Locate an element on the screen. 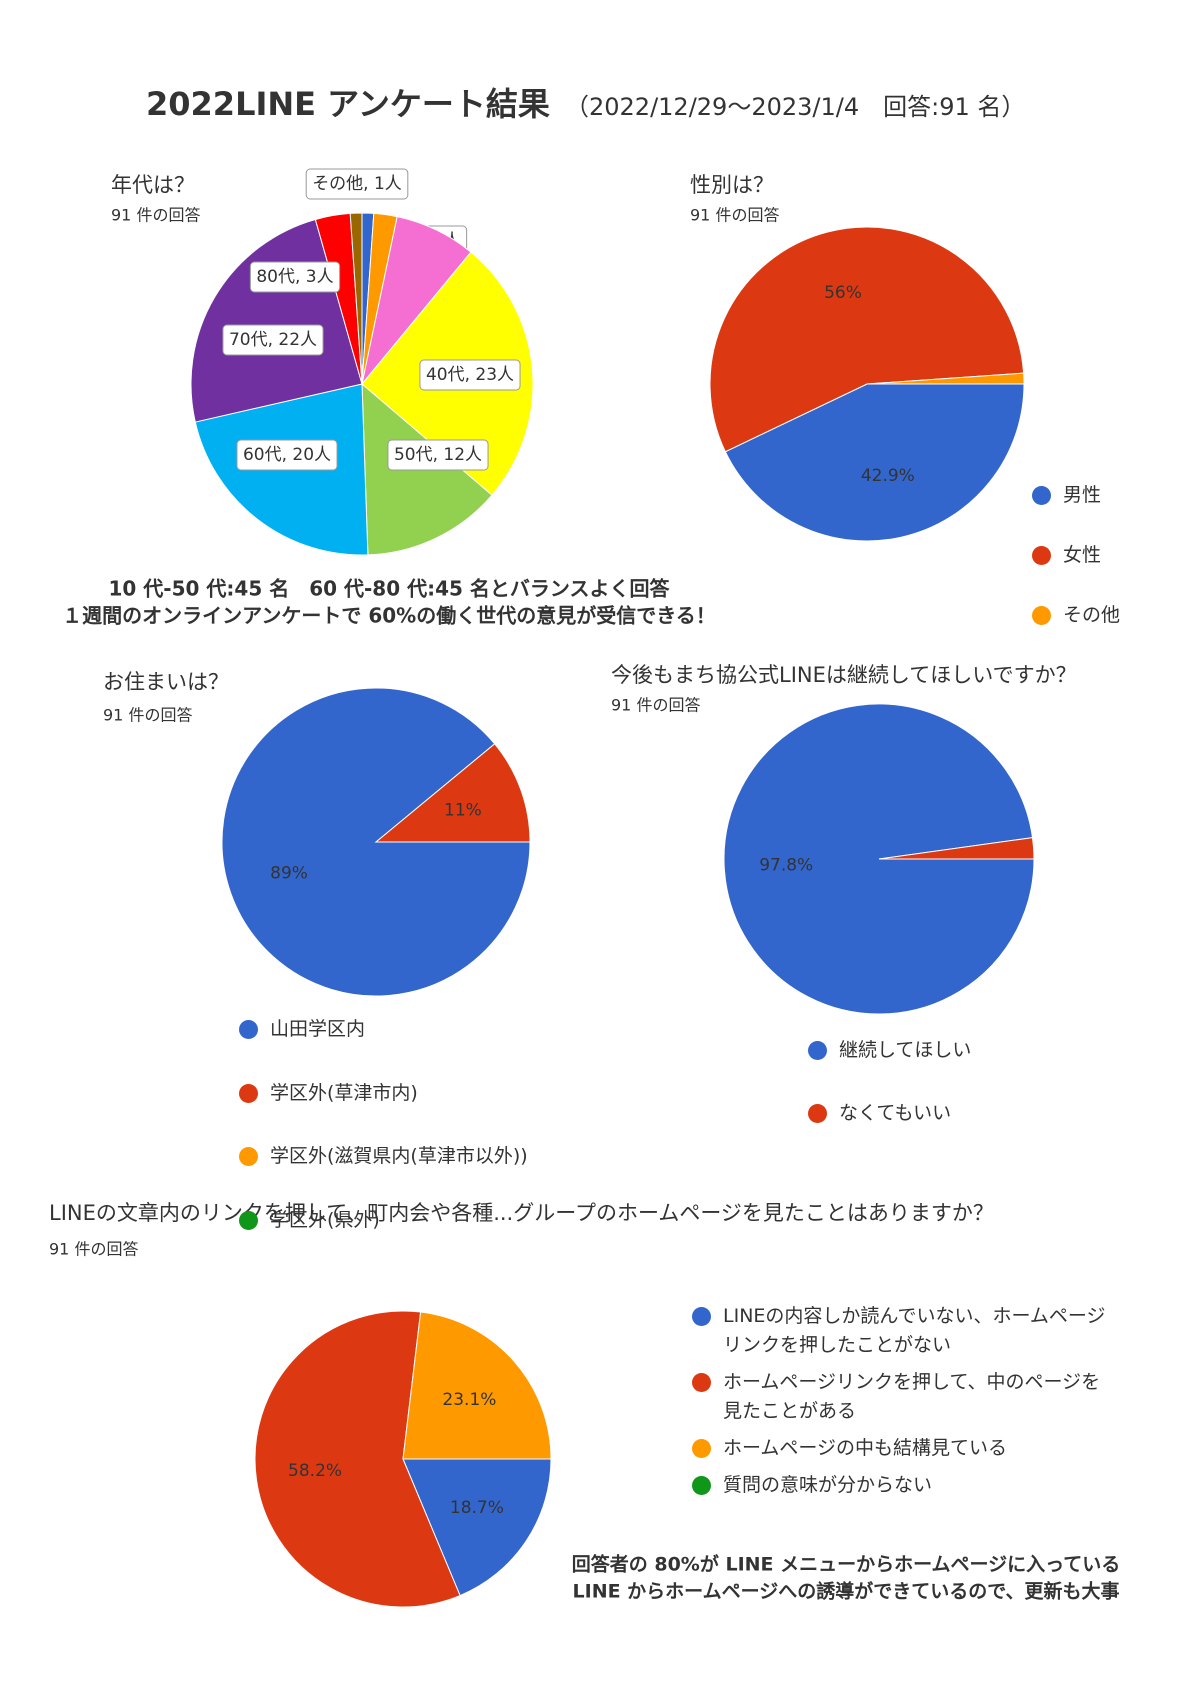 This screenshot has width=1200, height=1697. data-label: 40代, 23人 is located at coordinates (470, 375).